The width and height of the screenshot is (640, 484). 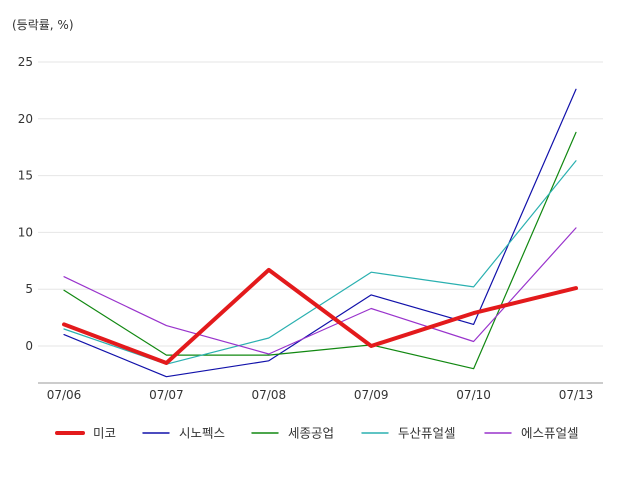 I want to click on legend-item: 세종공업, so click(x=292, y=433).